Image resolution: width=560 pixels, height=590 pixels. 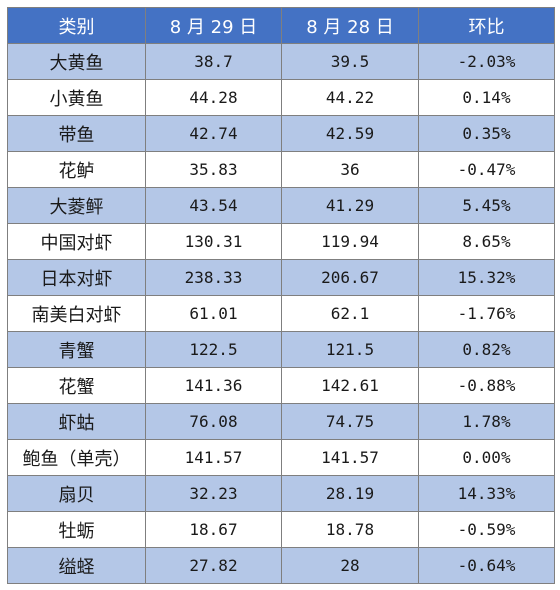 I want to click on header-row: 类别 8 月 29 日 8 月 28 日 环比, so click(x=281, y=25).